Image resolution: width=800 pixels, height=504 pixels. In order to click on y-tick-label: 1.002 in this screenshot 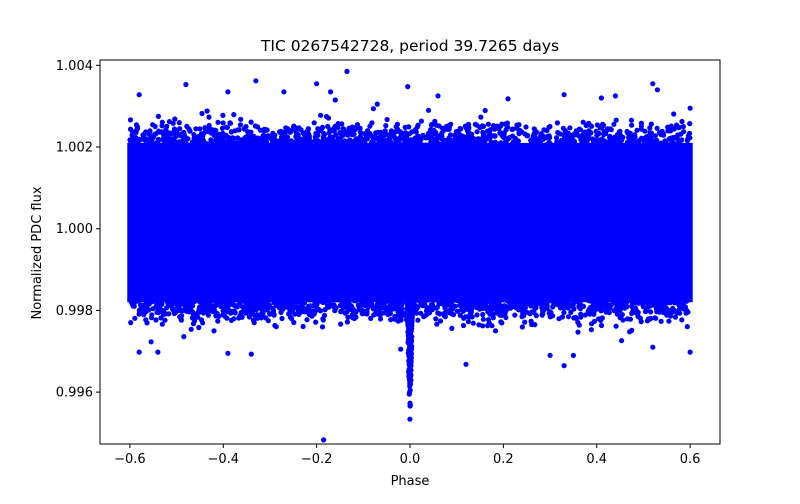, I will do `click(74, 148)`.